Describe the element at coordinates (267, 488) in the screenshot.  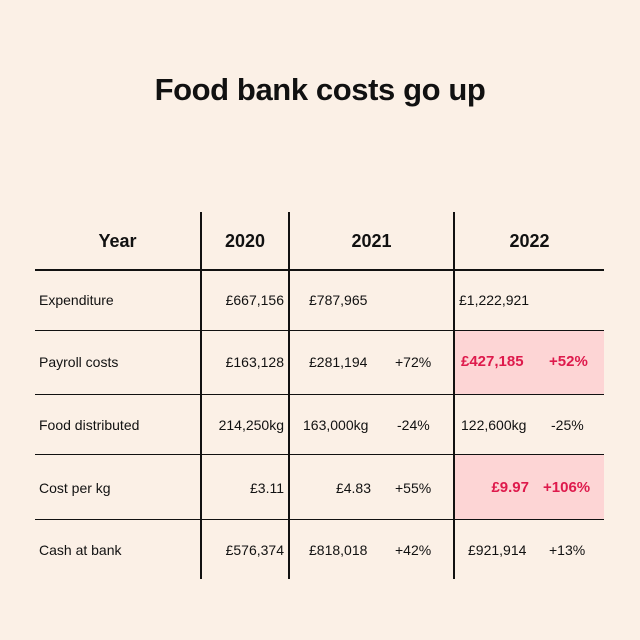
I see `value-2020: £3.11` at that location.